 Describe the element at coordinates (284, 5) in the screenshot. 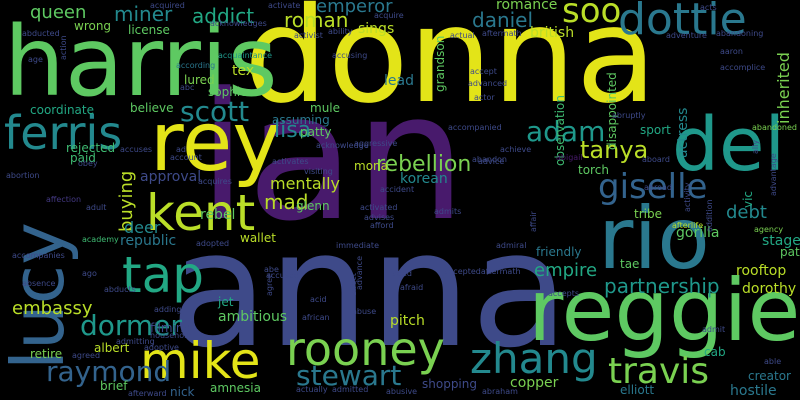

I see `word-activate: activate` at that location.